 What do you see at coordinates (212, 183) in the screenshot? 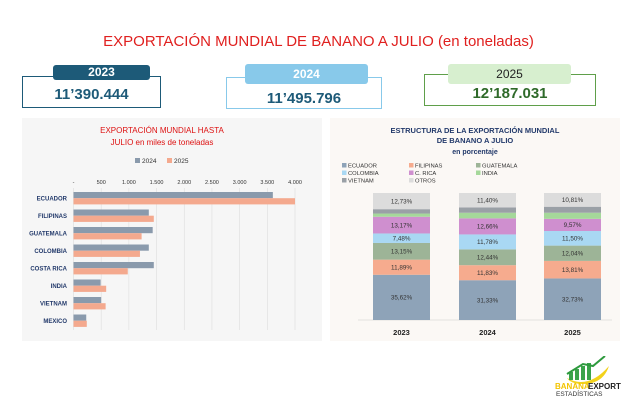
I see `x-tick-label: 2.500` at bounding box center [212, 183].